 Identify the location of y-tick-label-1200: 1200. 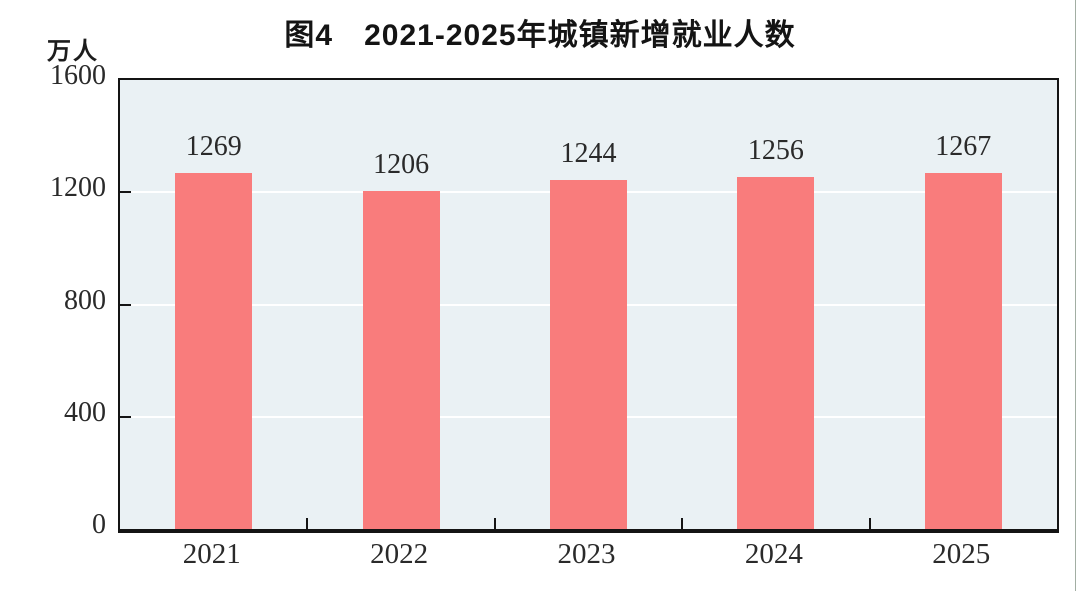
(78, 188).